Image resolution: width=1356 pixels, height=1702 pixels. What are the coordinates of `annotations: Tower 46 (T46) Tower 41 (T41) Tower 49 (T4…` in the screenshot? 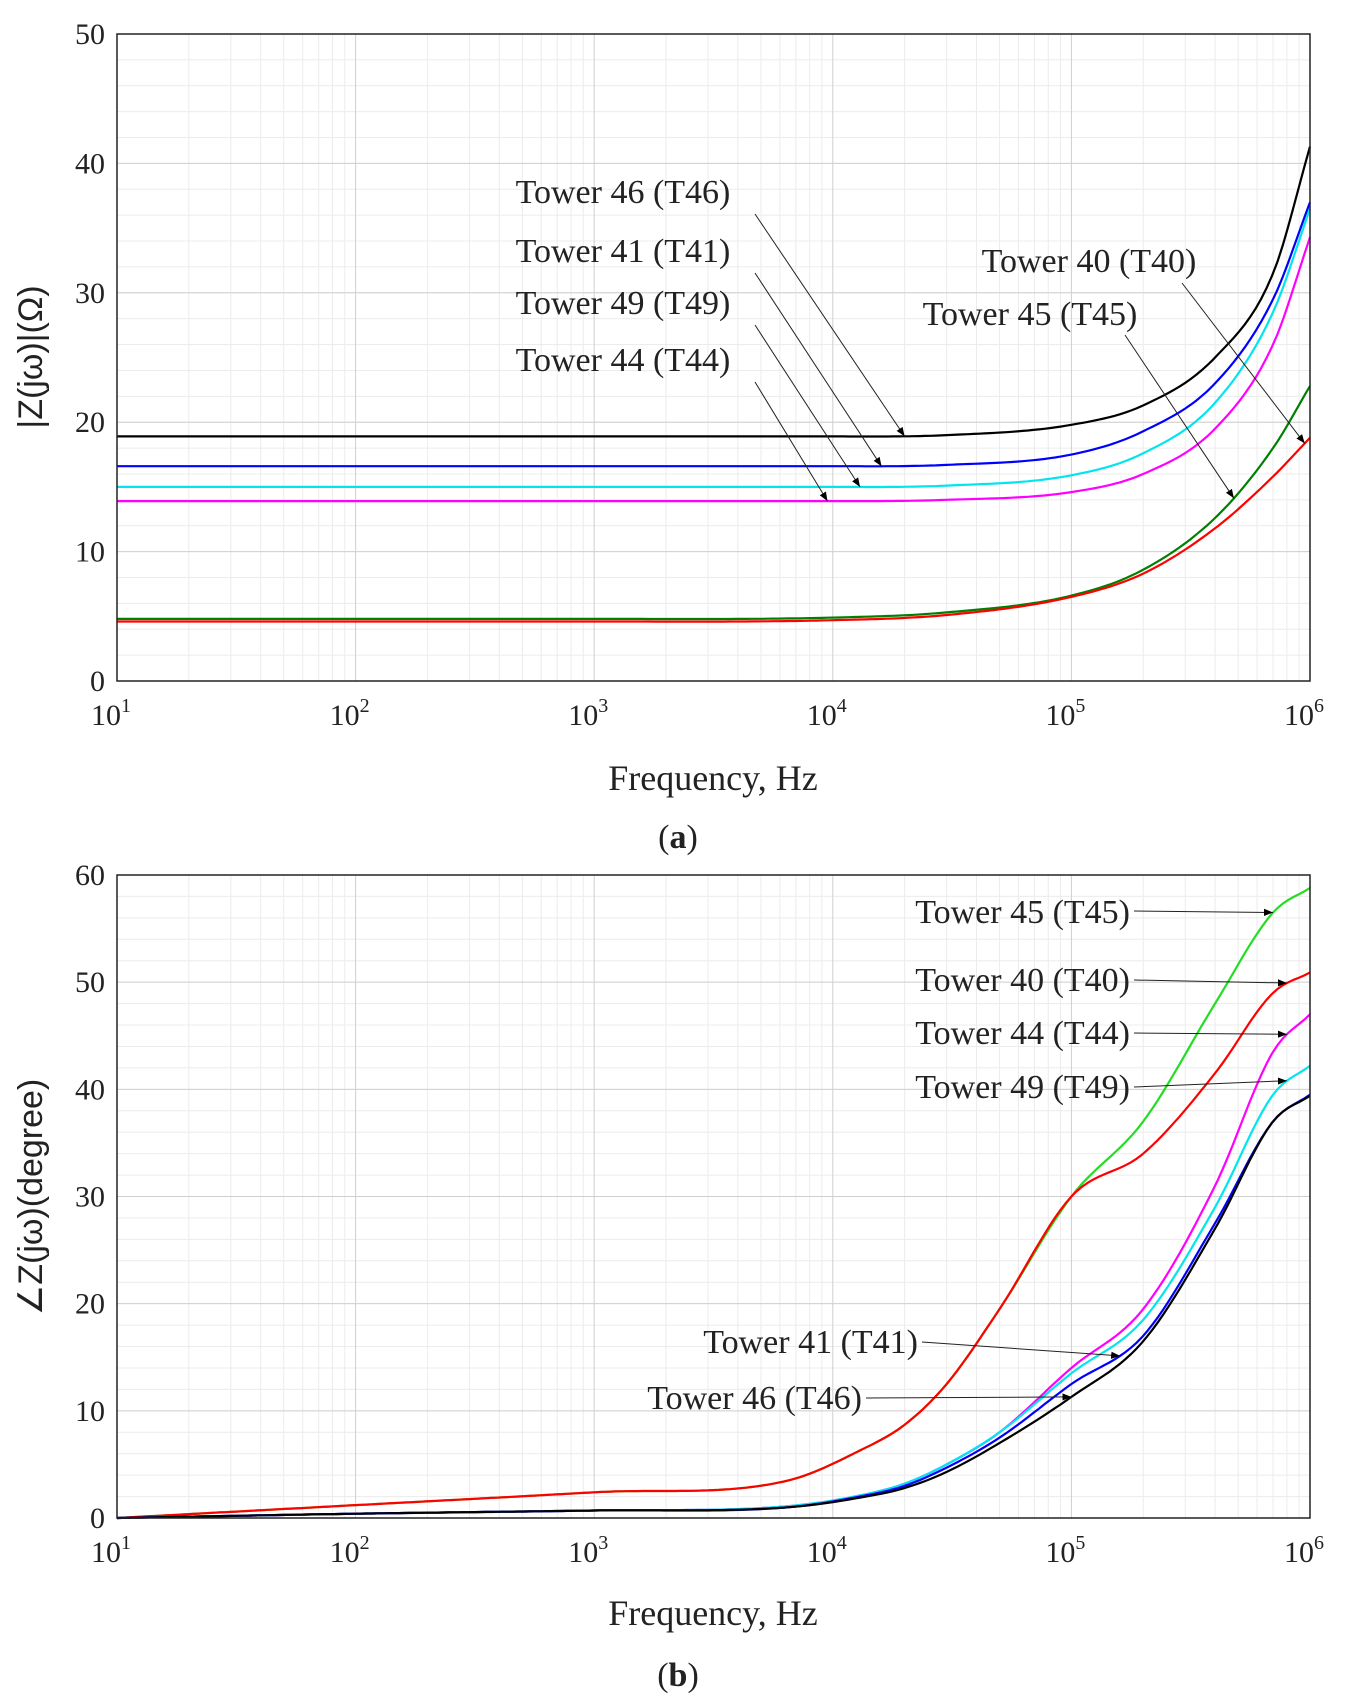 It's located at (911, 338).